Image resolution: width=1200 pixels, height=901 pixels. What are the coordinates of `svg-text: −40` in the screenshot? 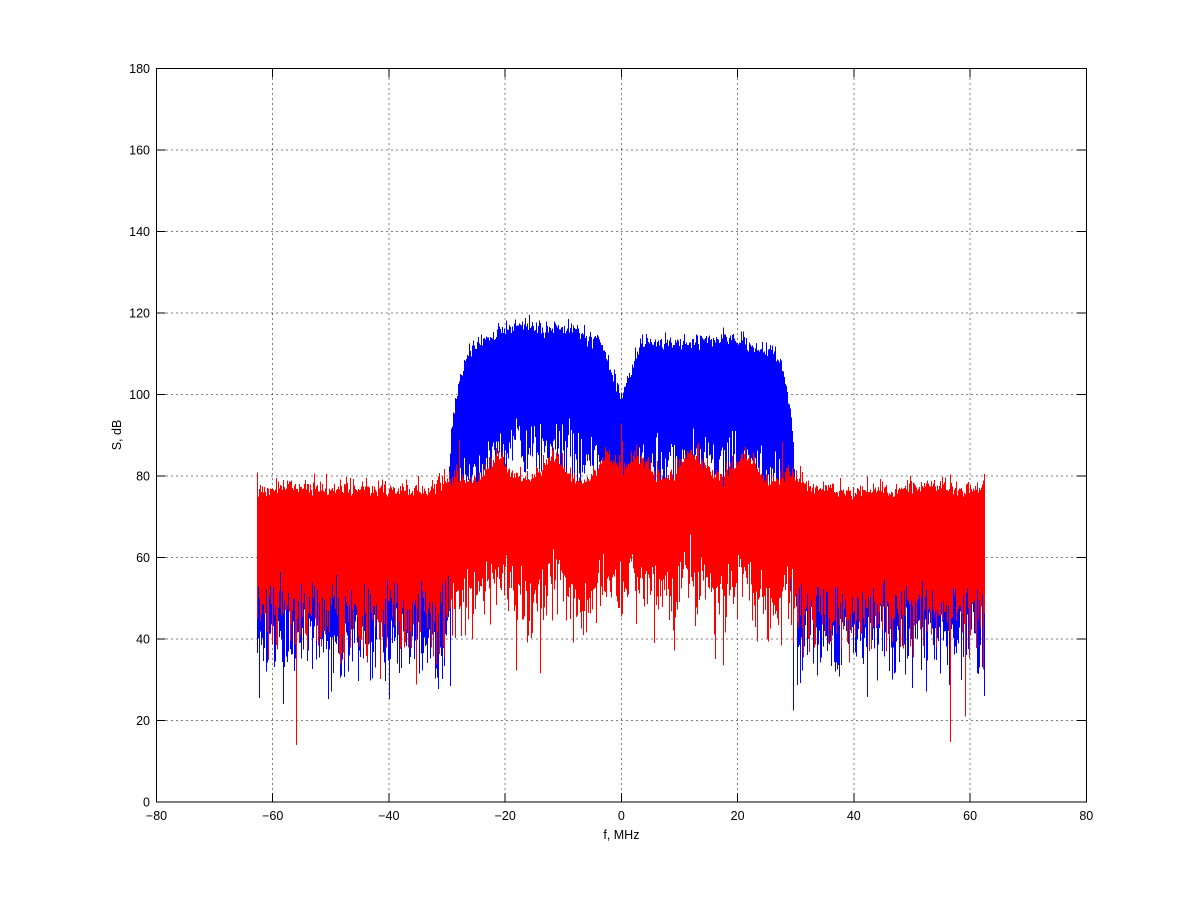 It's located at (388, 816).